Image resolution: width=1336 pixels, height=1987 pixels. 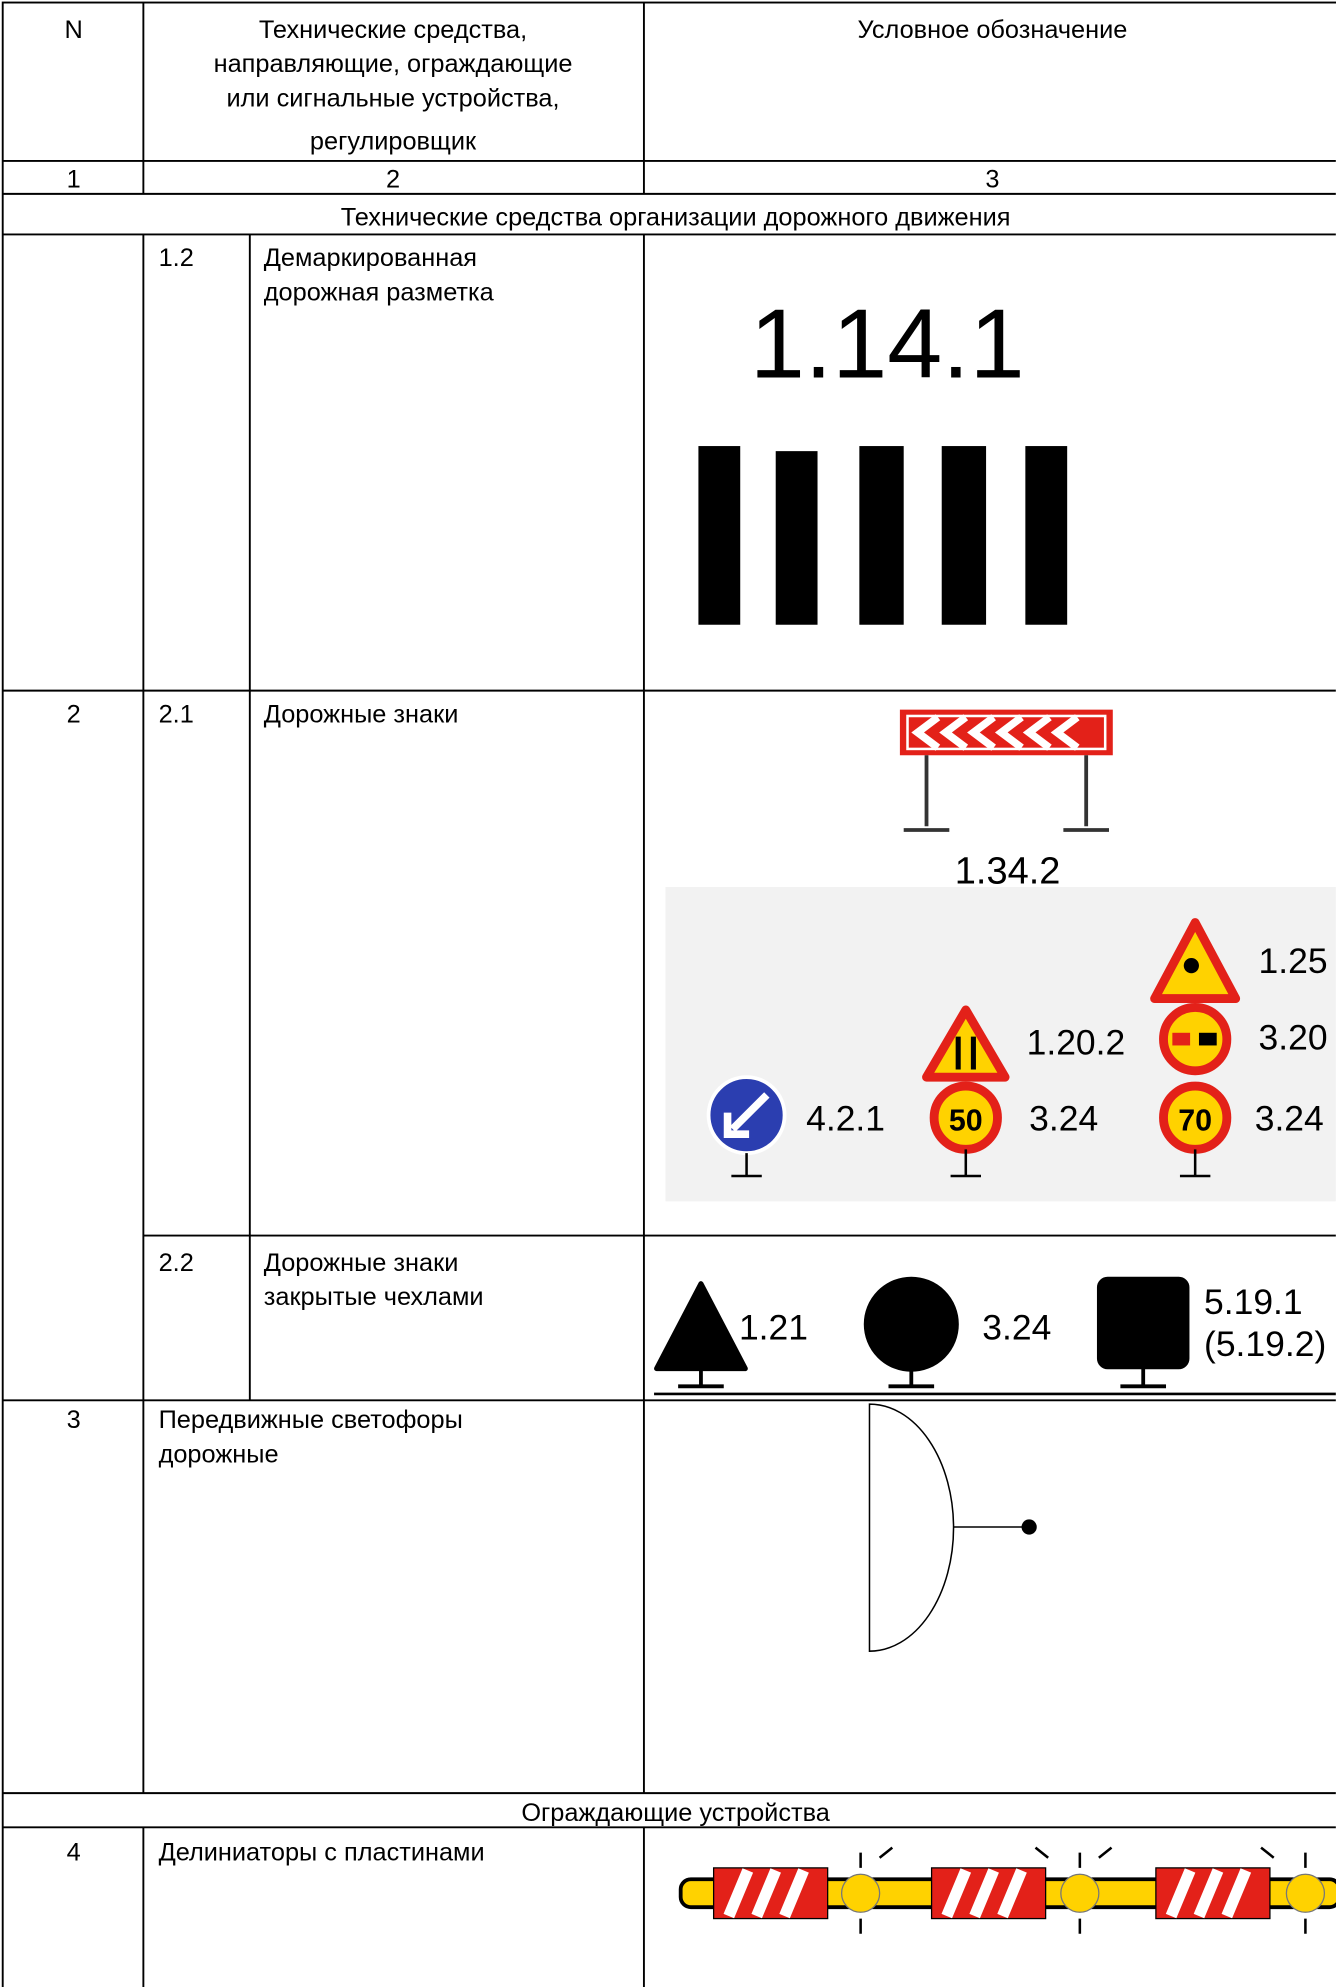 What do you see at coordinates (74, 714) in the screenshot?
I see `cell: 2` at bounding box center [74, 714].